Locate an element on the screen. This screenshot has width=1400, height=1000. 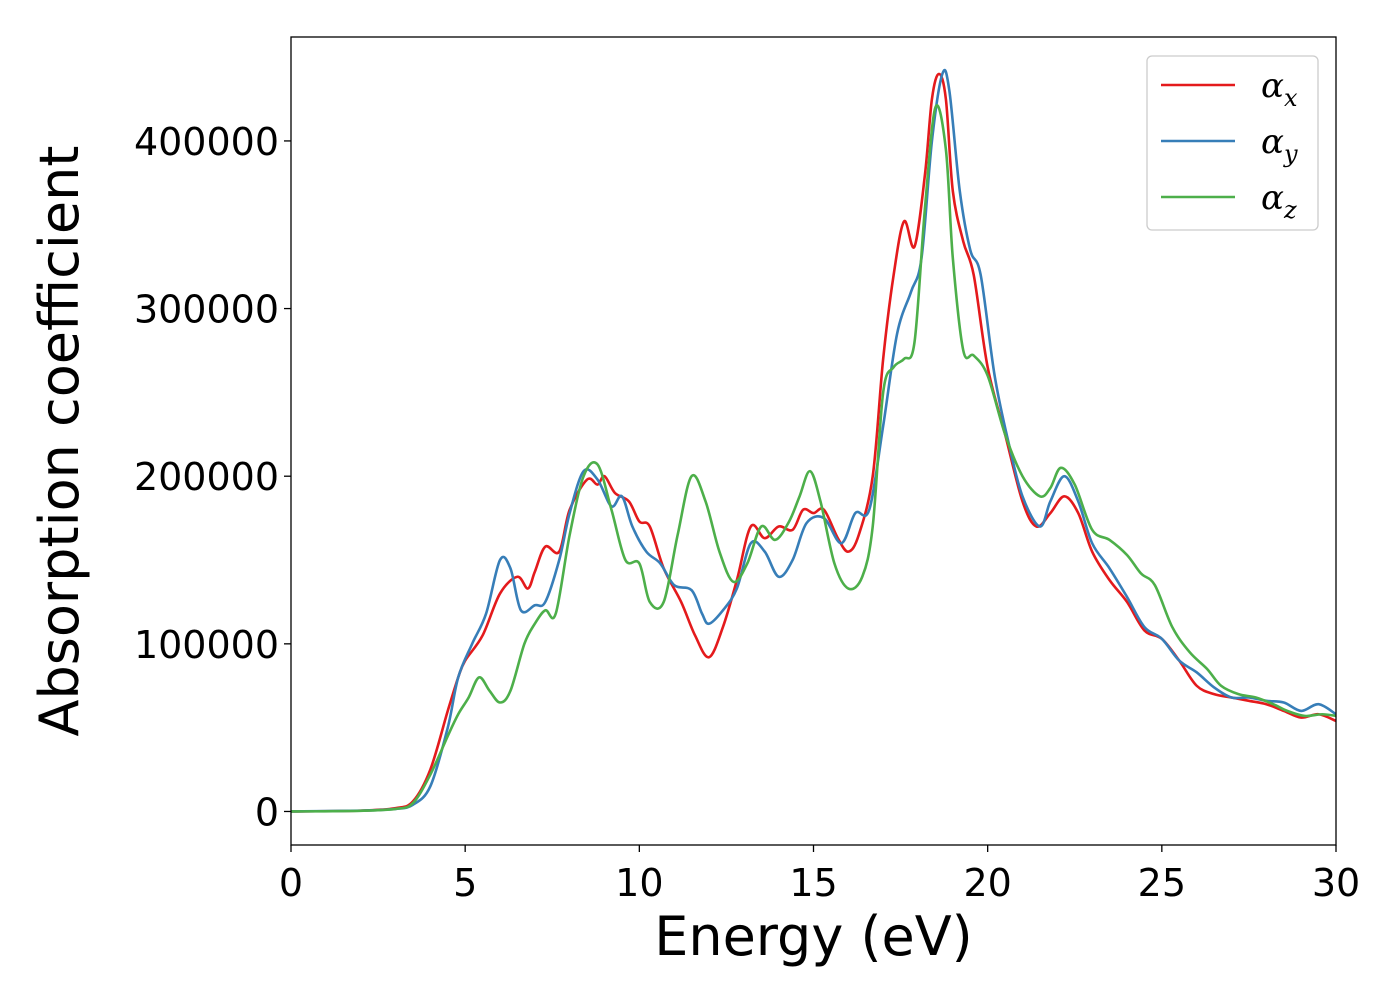
x-tick-label: 15 is located at coordinates (813, 883).